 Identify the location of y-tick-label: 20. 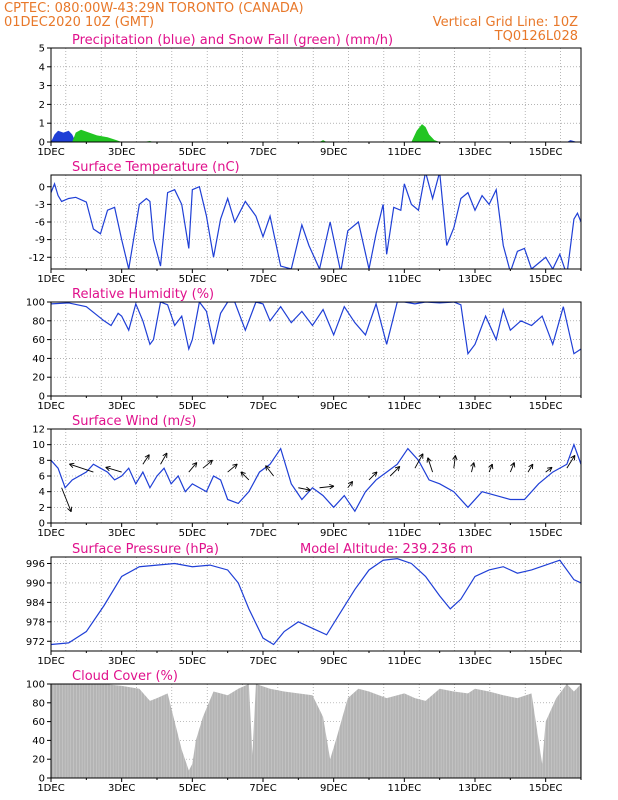
(38, 378).